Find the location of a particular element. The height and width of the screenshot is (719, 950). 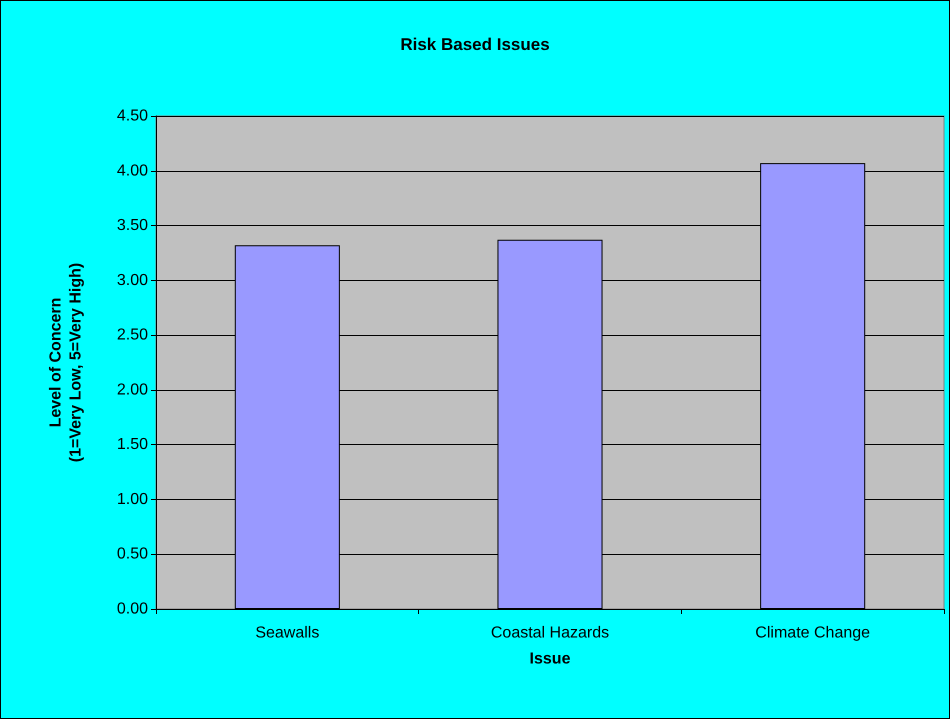

y-tick-label: 2.50 is located at coordinates (132, 335).